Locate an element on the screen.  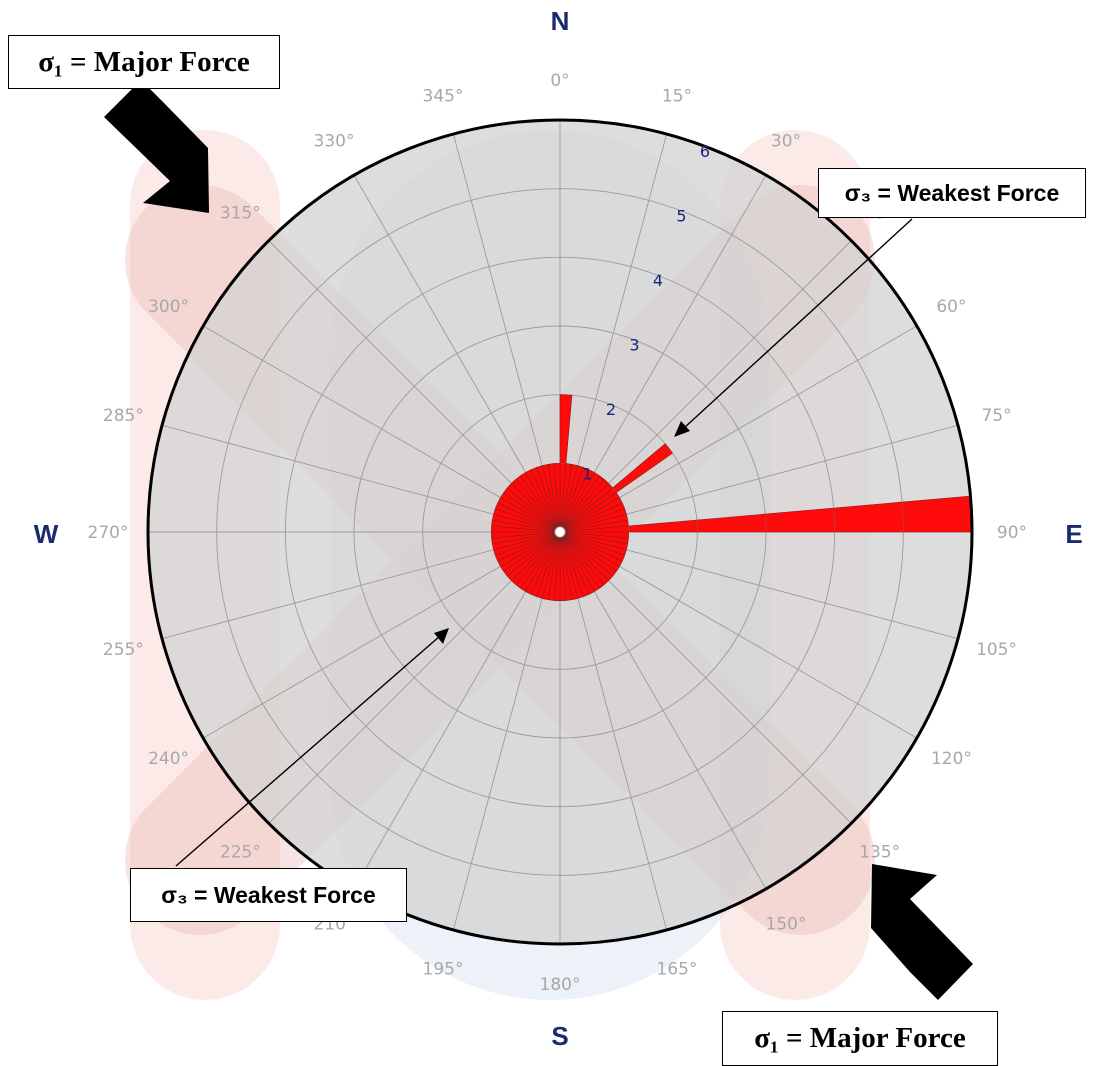
sigma3-label-left: σ₃ = Weakest Force is located at coordinates (268, 895).